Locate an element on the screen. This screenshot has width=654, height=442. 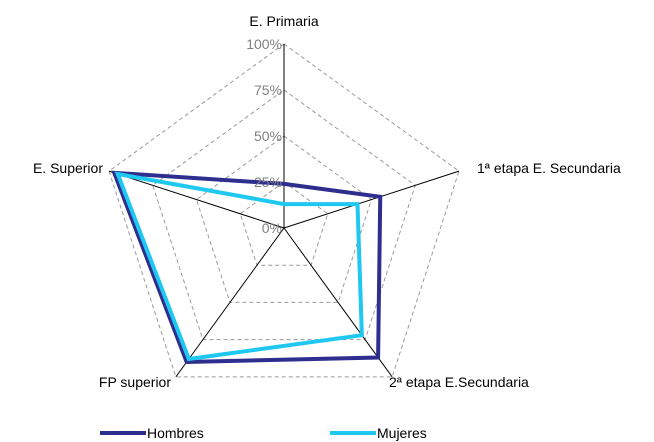
legend-item-hombres: Hombres is located at coordinates (152, 433).